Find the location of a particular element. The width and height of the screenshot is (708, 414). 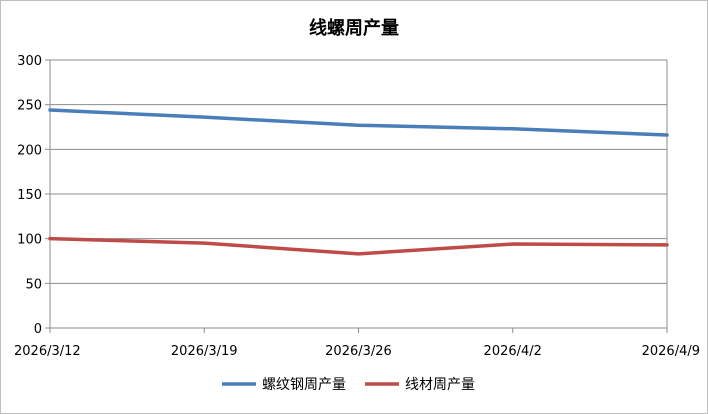

y-tick-label: 0 is located at coordinates (38, 329).